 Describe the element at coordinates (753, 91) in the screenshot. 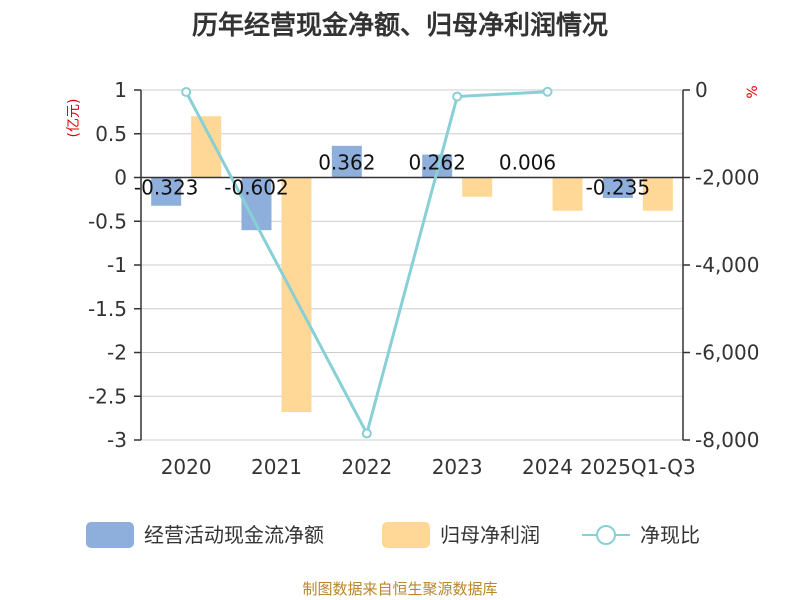

I see `right-axis-unit: %` at that location.